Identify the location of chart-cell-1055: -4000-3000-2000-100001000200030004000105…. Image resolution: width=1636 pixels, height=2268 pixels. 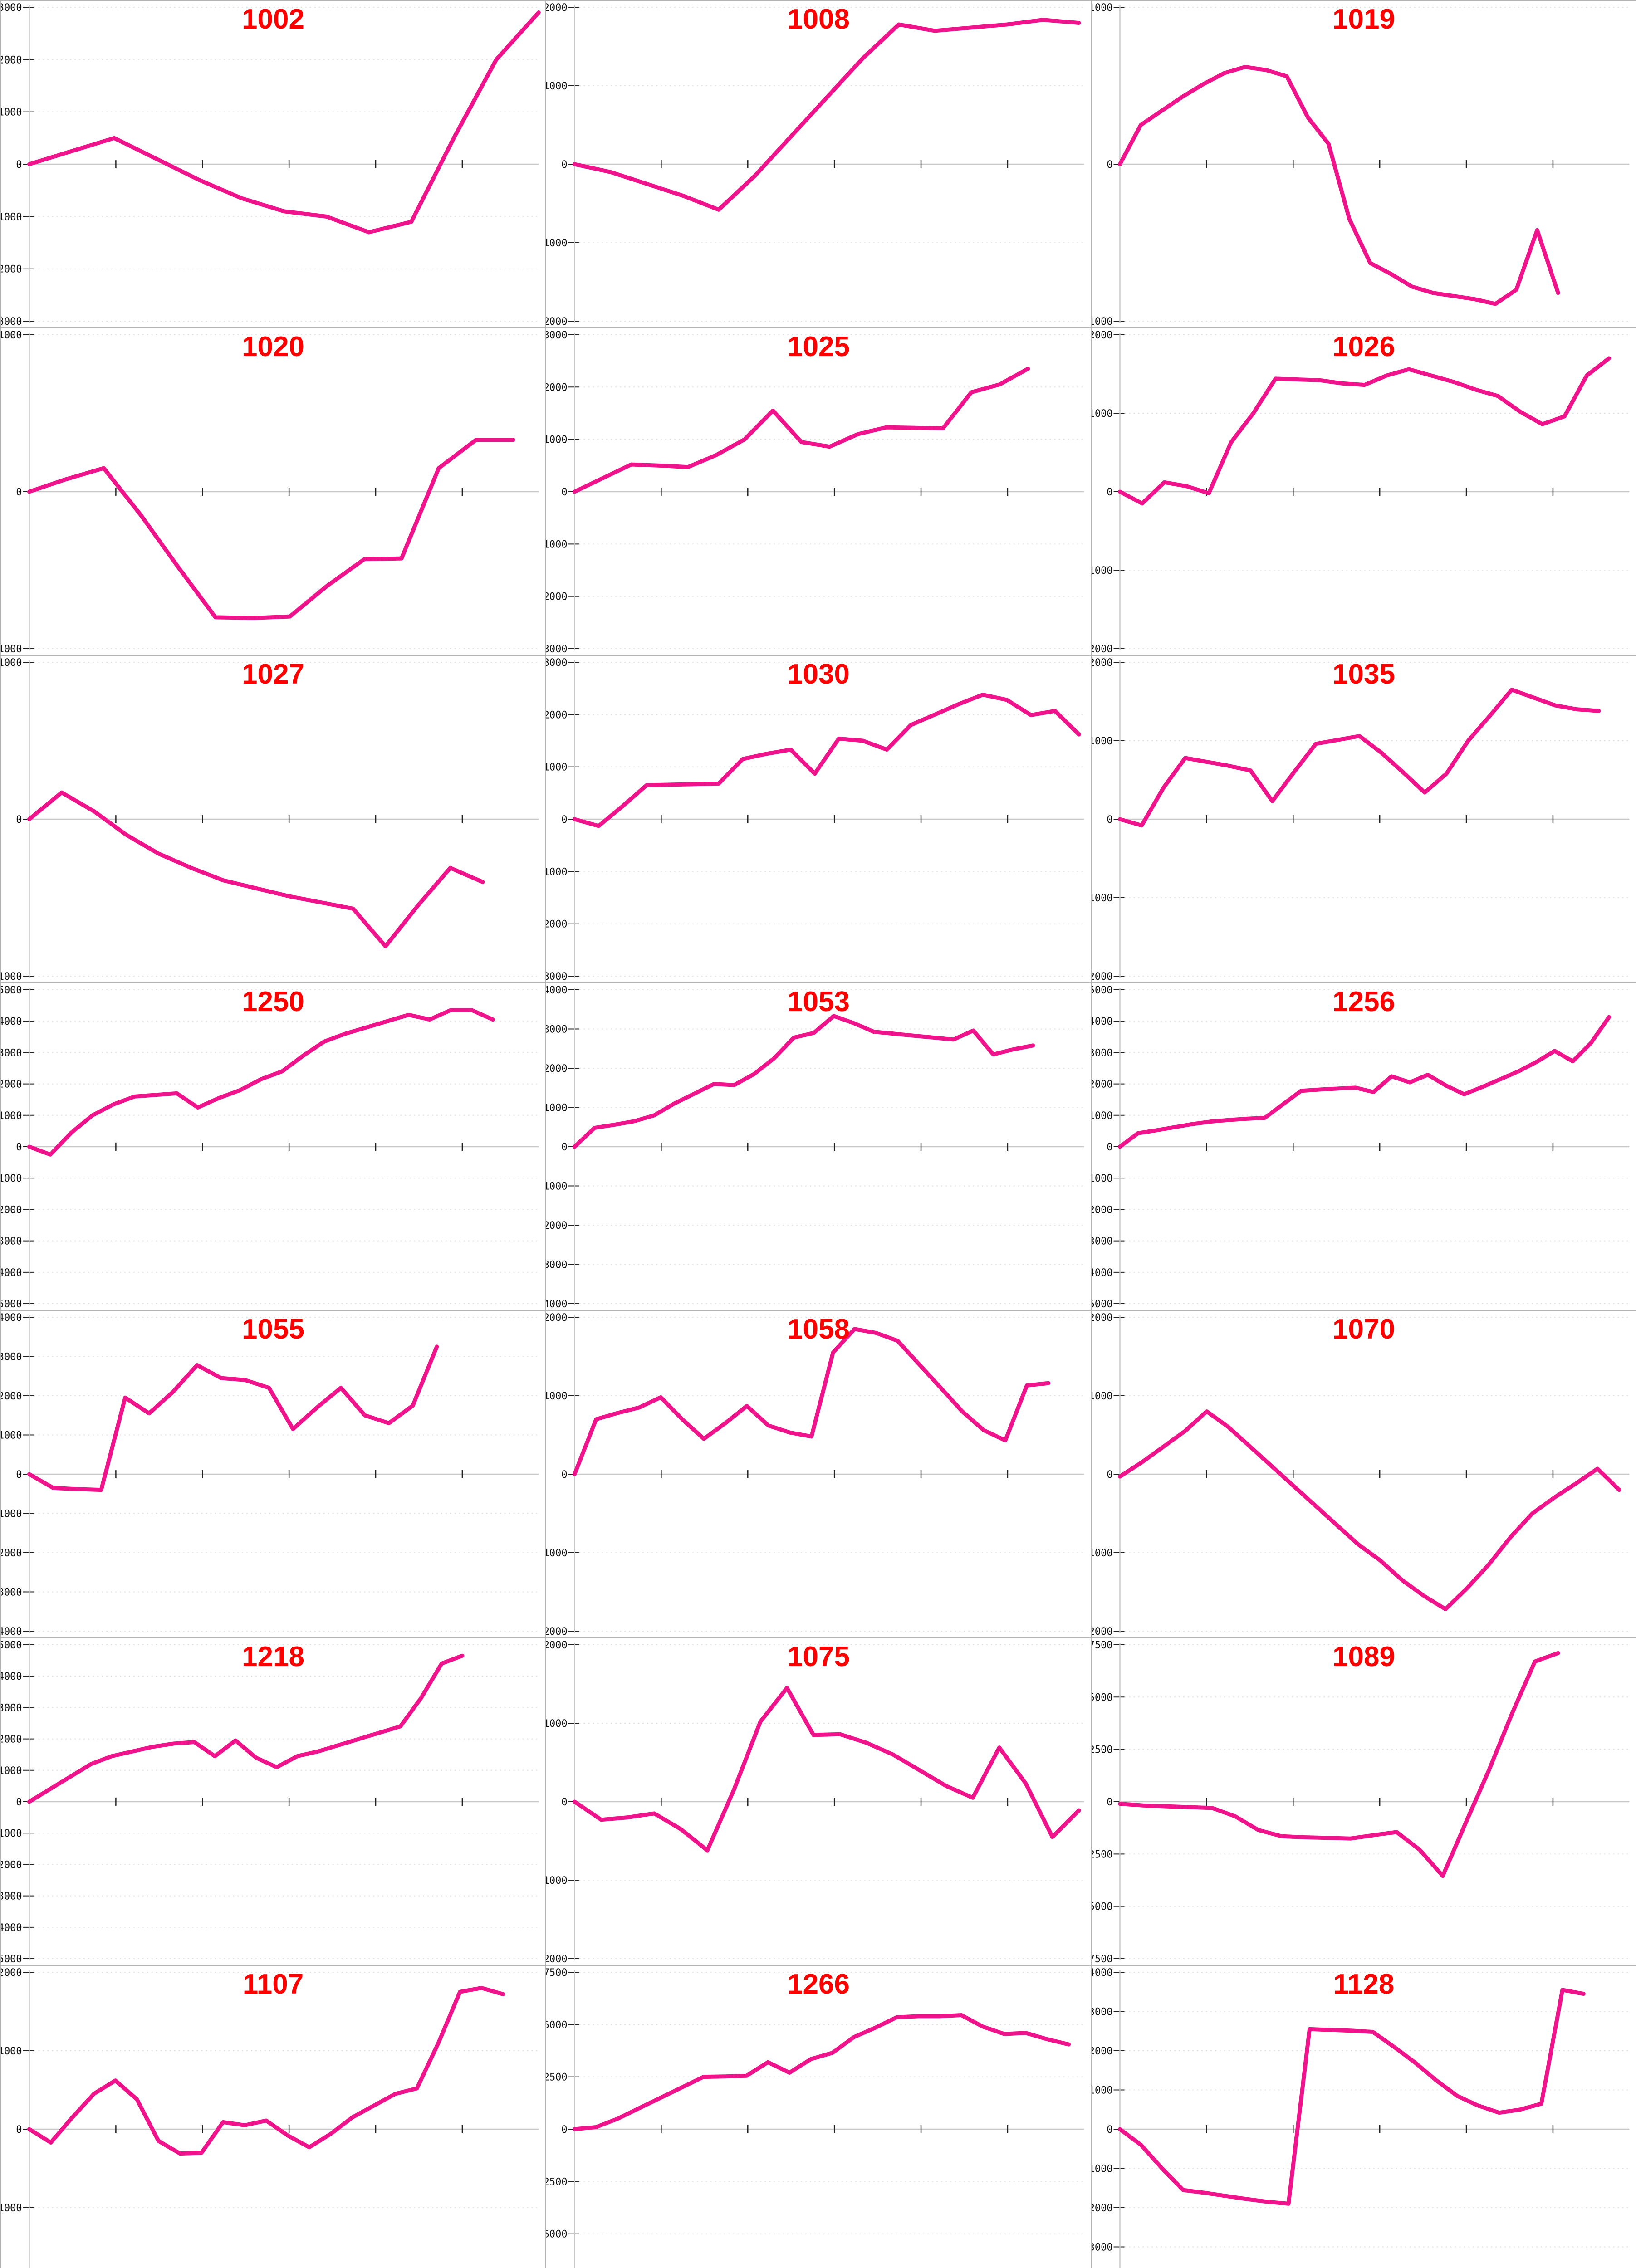
(273, 1475).